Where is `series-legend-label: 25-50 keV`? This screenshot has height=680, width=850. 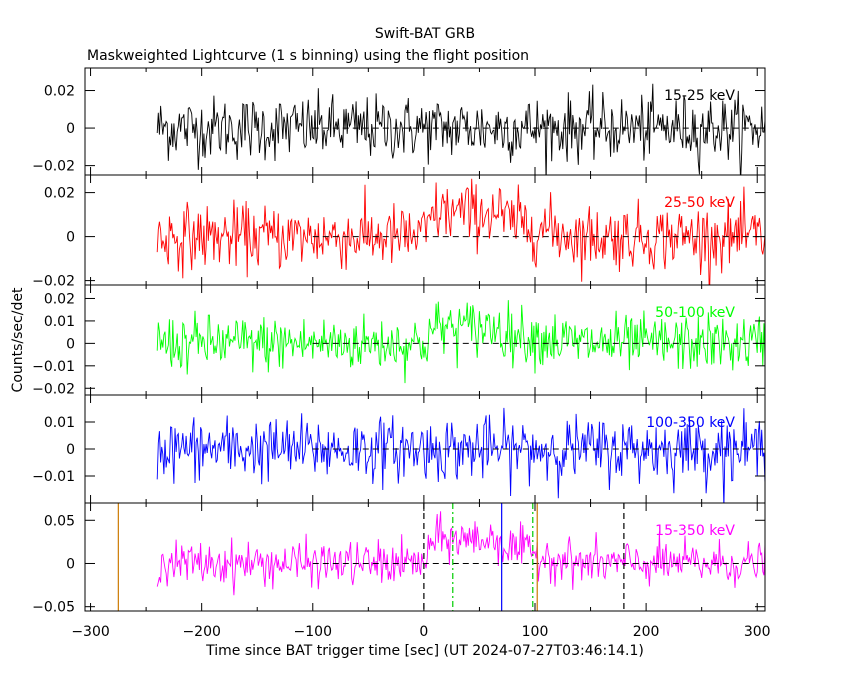 series-legend-label: 25-50 keV is located at coordinates (699, 203).